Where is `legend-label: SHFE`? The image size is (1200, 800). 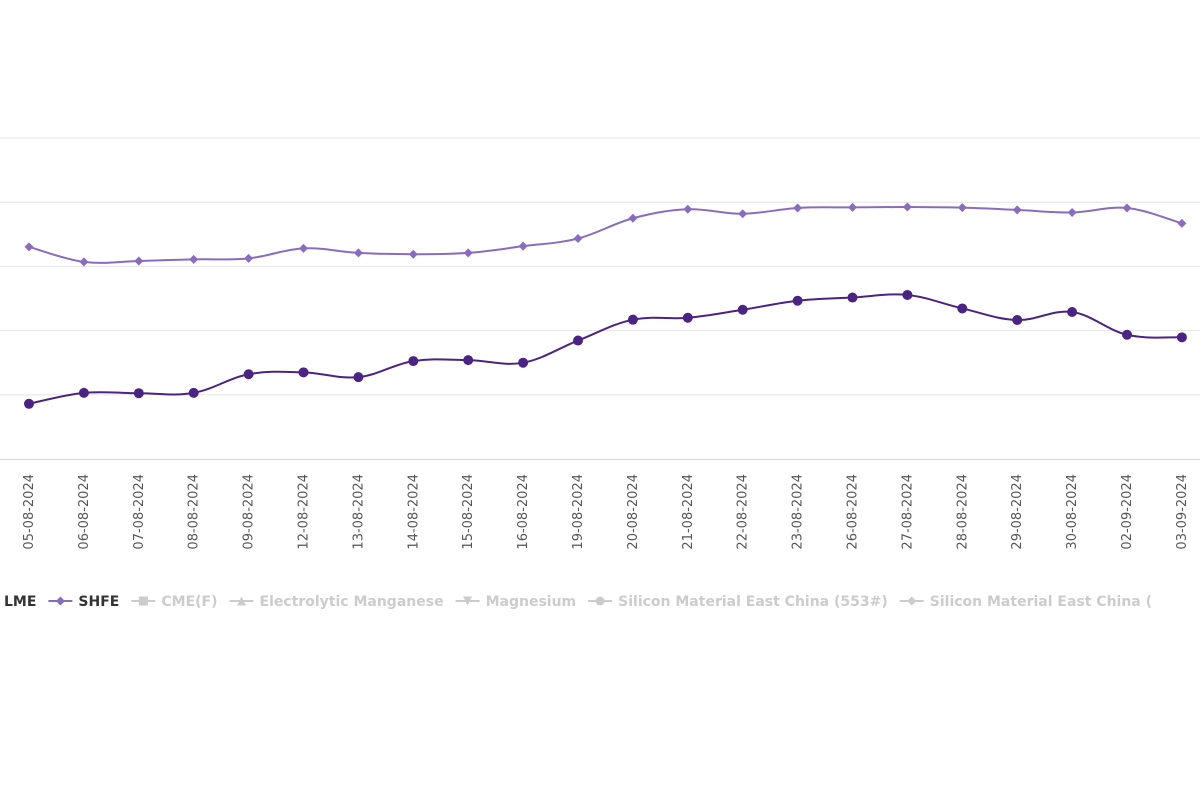
legend-label: SHFE is located at coordinates (98, 602).